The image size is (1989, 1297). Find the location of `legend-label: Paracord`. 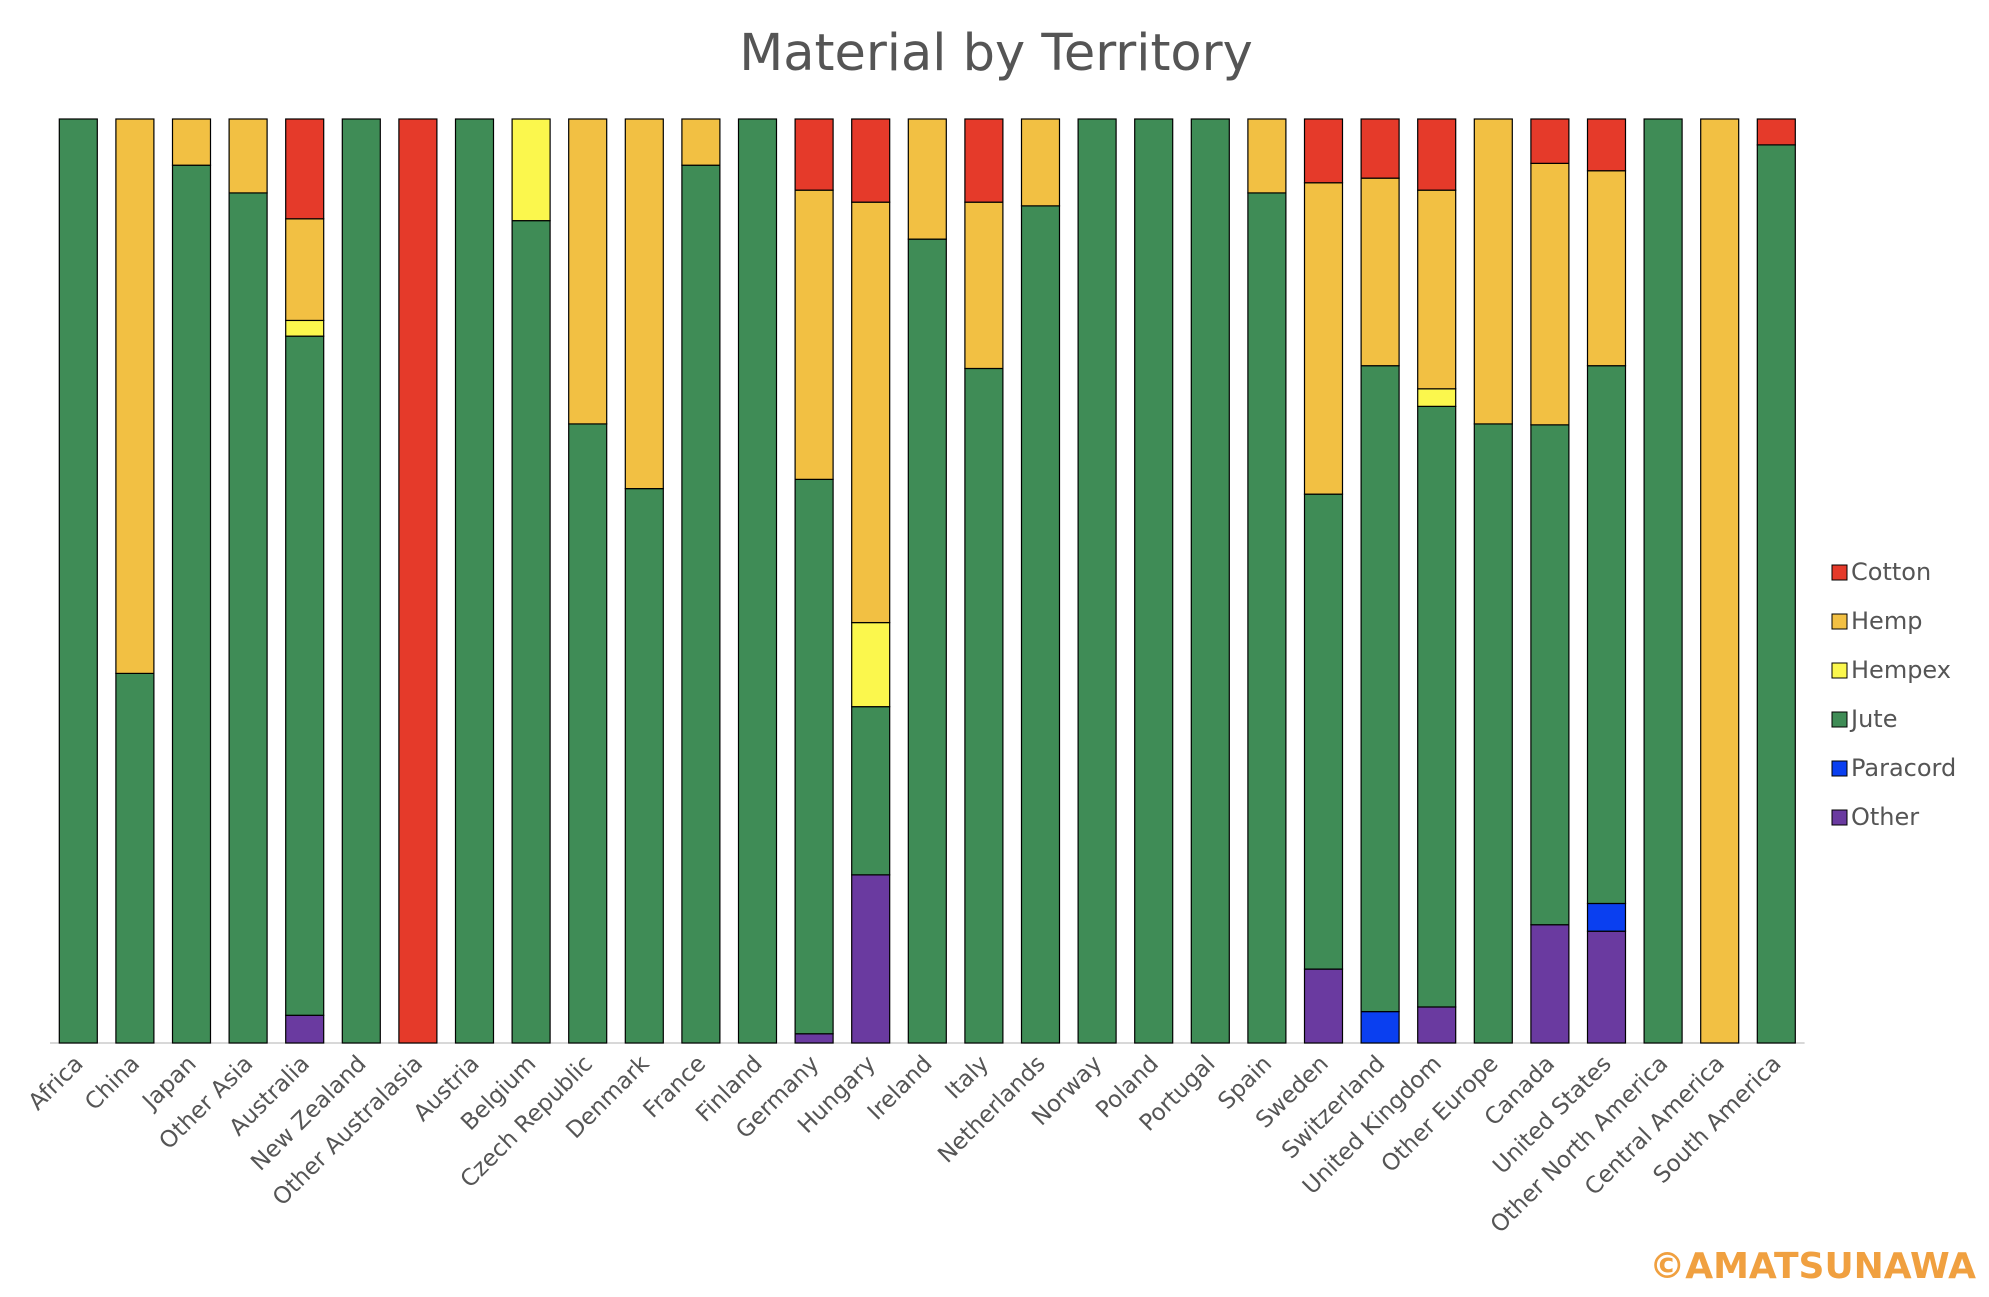

legend-label: Paracord is located at coordinates (1903, 768).